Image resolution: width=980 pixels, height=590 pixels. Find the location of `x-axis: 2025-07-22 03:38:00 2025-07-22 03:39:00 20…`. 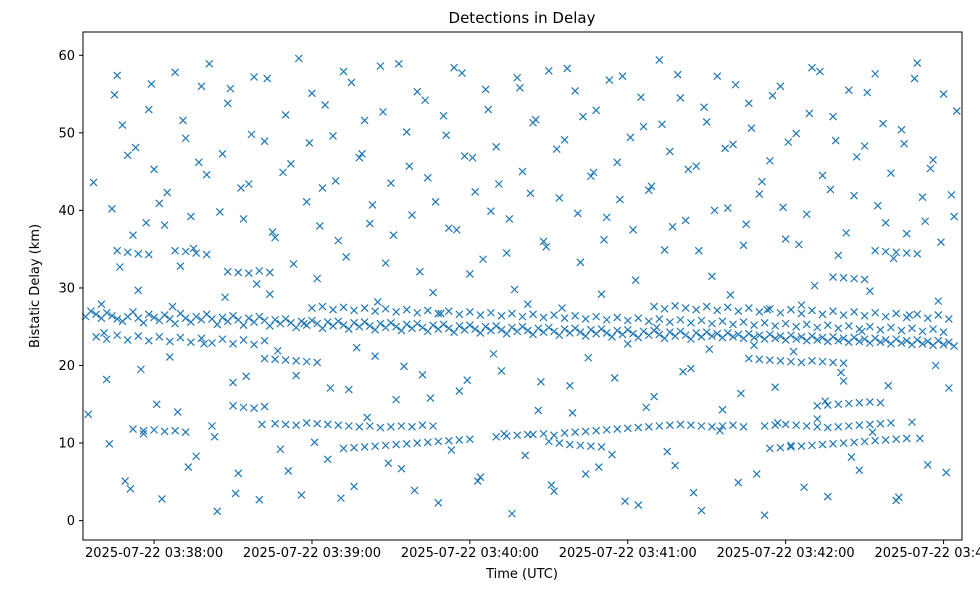

x-axis: 2025-07-22 03:38:00 2025-07-22 03:39:00 20… is located at coordinates (532, 550).